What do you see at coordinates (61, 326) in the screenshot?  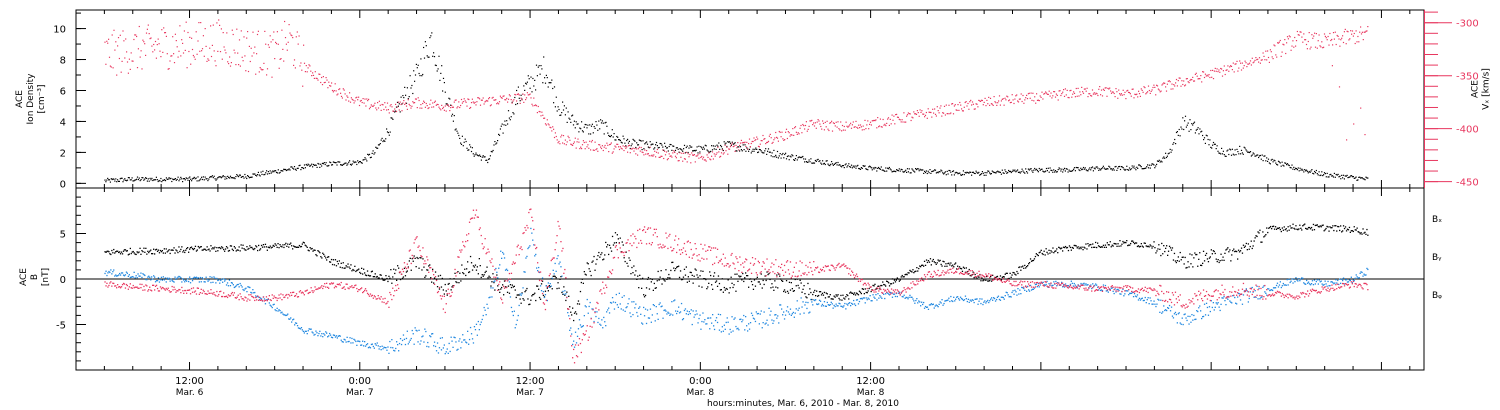 I see `y-tick-label: -5` at bounding box center [61, 326].